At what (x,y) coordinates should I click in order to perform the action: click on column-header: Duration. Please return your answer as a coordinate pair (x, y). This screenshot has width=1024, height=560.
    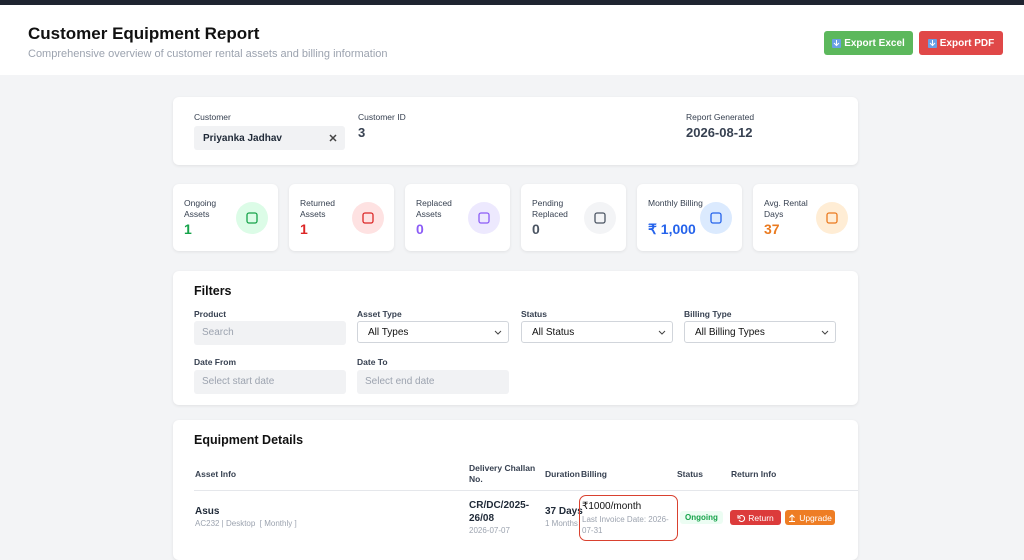
    Looking at the image, I should click on (562, 474).